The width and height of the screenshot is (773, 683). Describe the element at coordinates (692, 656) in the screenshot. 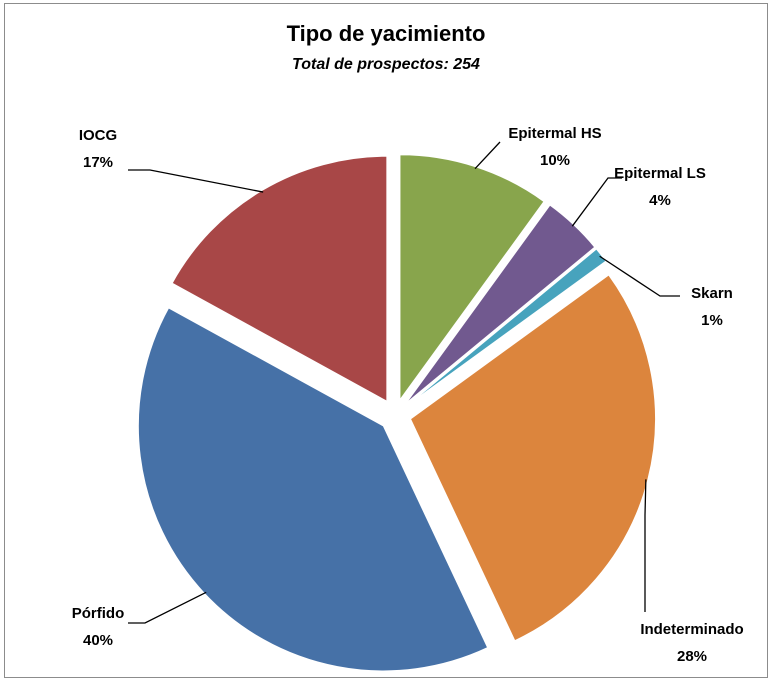

I see `slice-value-label: 28%` at that location.